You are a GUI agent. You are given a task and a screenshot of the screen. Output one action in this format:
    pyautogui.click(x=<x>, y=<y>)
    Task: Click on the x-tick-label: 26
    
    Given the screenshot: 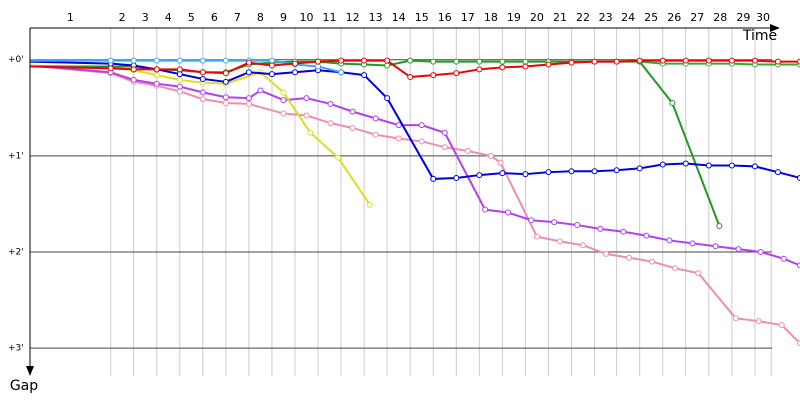 What is the action you would take?
    pyautogui.click(x=674, y=17)
    